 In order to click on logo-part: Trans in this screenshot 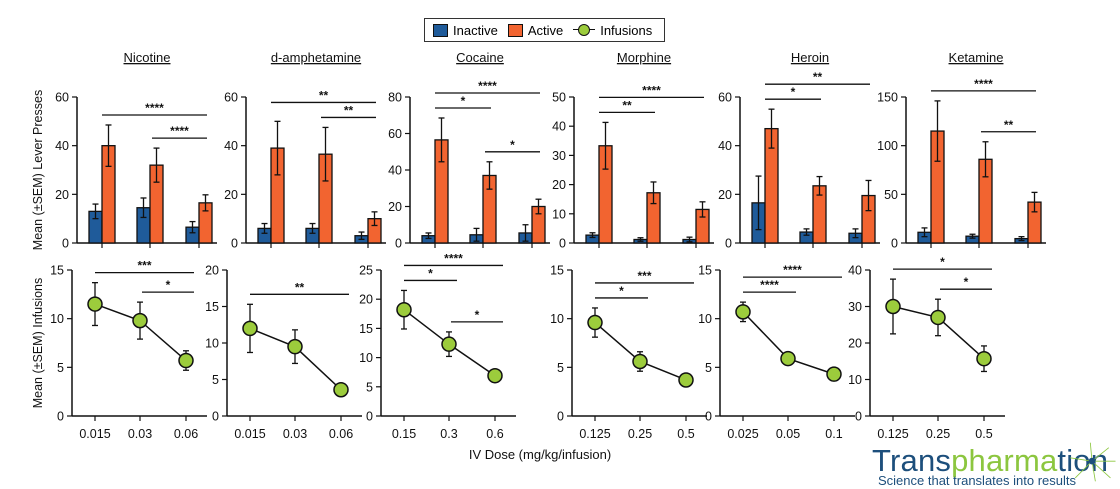, I will do `click(912, 460)`.